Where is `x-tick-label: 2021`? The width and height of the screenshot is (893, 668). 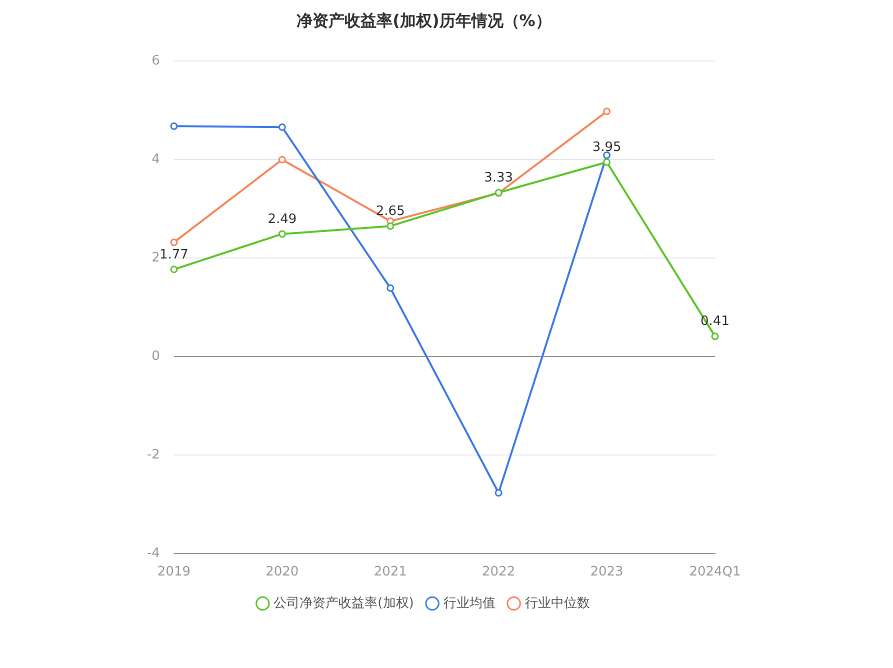 x-tick-label: 2021 is located at coordinates (390, 572).